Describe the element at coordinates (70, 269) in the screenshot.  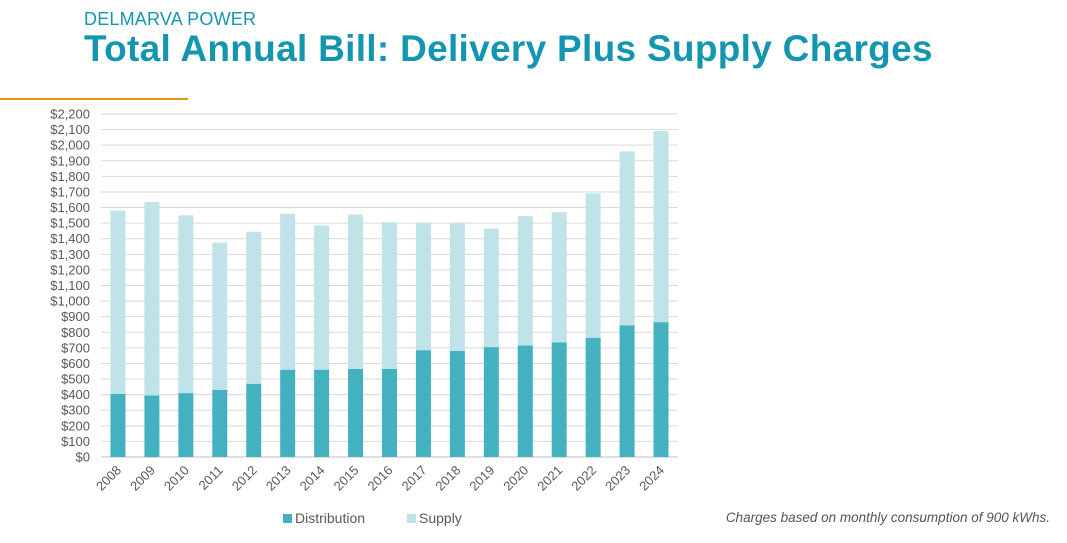
I see `y-tick-label: $1,200` at that location.